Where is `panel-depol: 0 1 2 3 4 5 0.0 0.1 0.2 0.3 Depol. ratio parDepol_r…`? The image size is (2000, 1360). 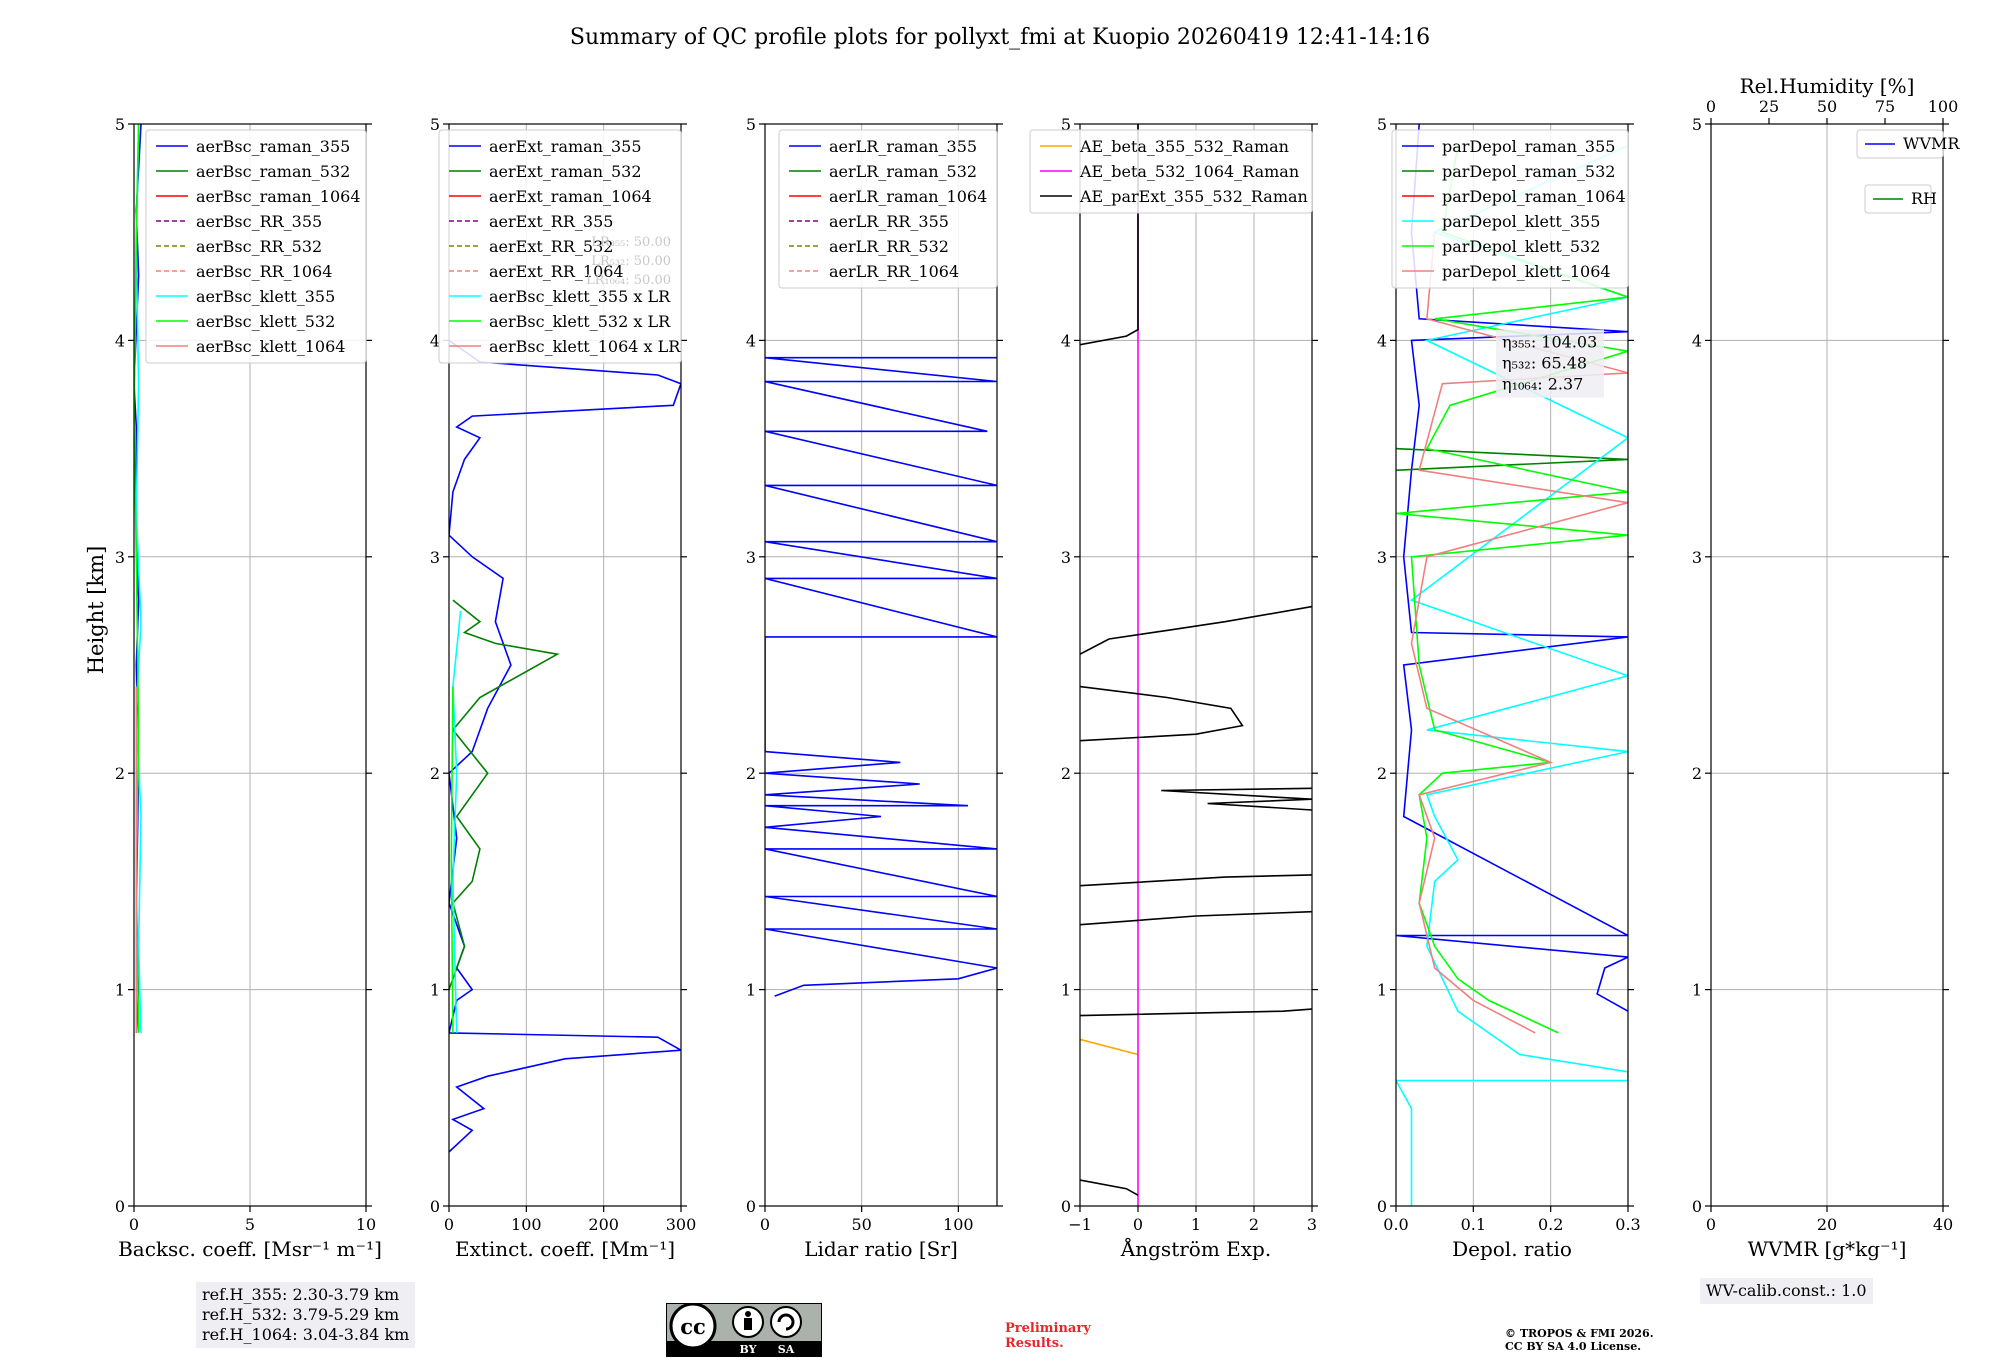 panel-depol: 0 1 2 3 4 5 0.0 0.1 0.2 0.3 Depol. ratio parDepol_r… is located at coordinates (1509, 688).